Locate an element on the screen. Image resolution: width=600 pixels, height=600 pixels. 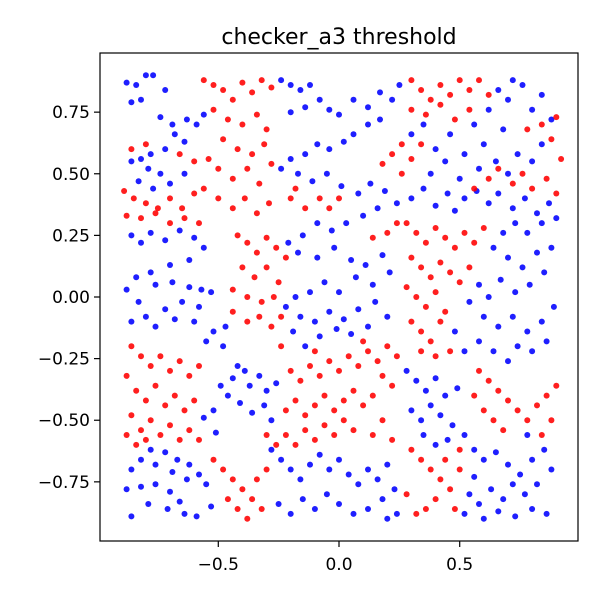
y-tick-label: −0.25 is located at coordinates (64, 360).